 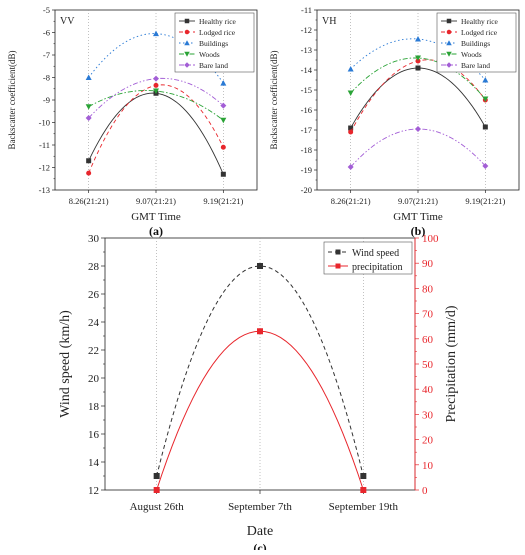 What do you see at coordinates (94, 435) in the screenshot?
I see `y-tick-label: 16` at bounding box center [94, 435].